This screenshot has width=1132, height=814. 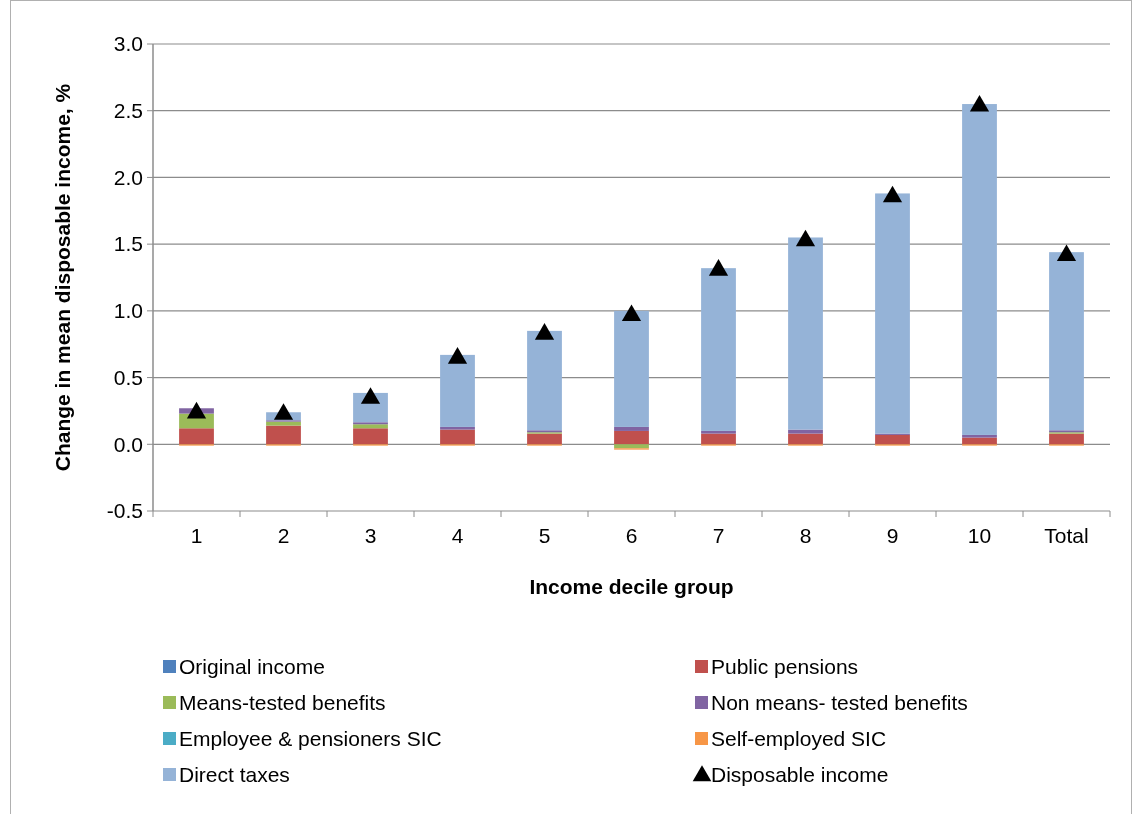 What do you see at coordinates (282, 703) in the screenshot?
I see `legend-label: Means-tested benefits` at bounding box center [282, 703].